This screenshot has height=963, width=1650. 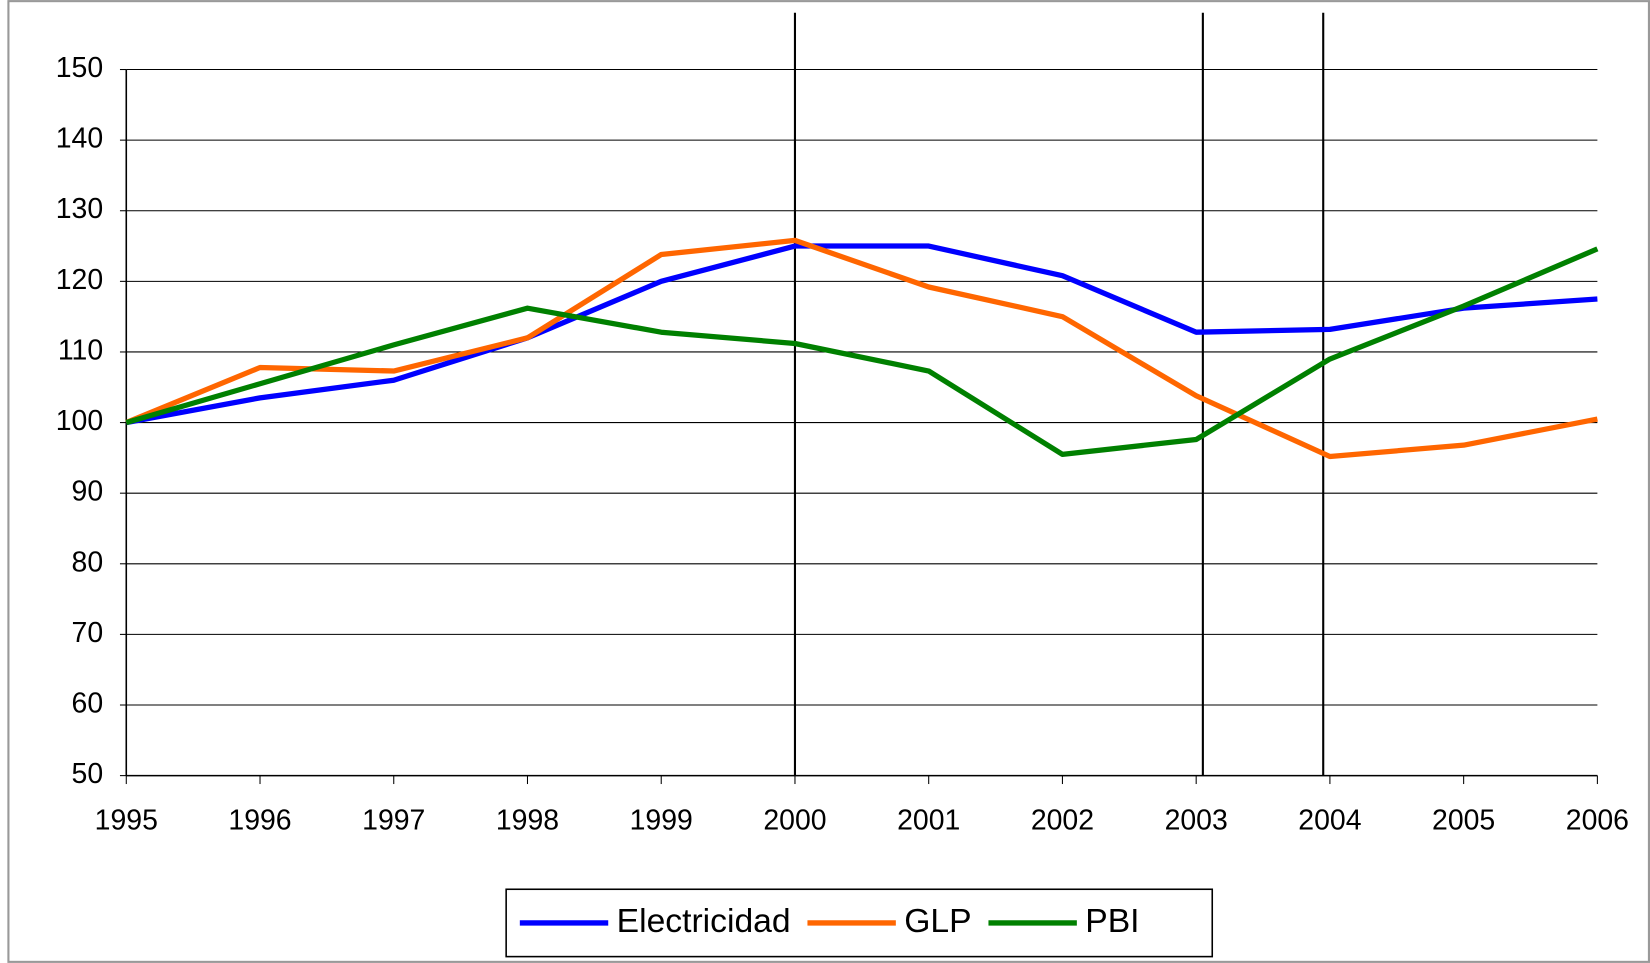 I want to click on y-tick-label: 100, so click(x=79, y=421).